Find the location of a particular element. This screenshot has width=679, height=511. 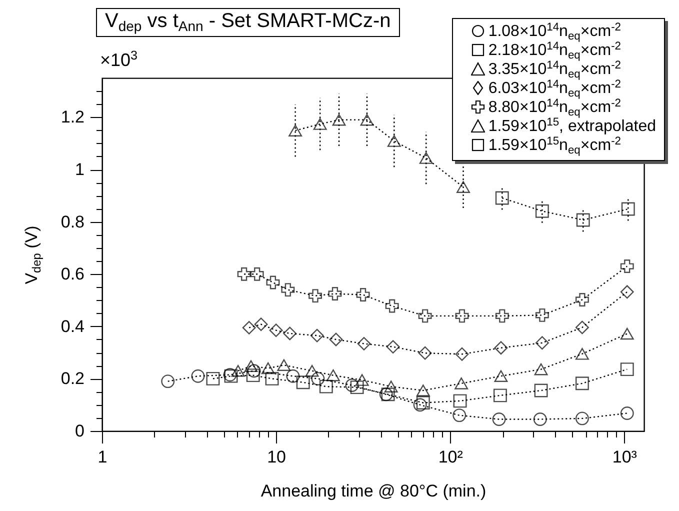

y-tick-label: 0.2 is located at coordinates (72, 378).